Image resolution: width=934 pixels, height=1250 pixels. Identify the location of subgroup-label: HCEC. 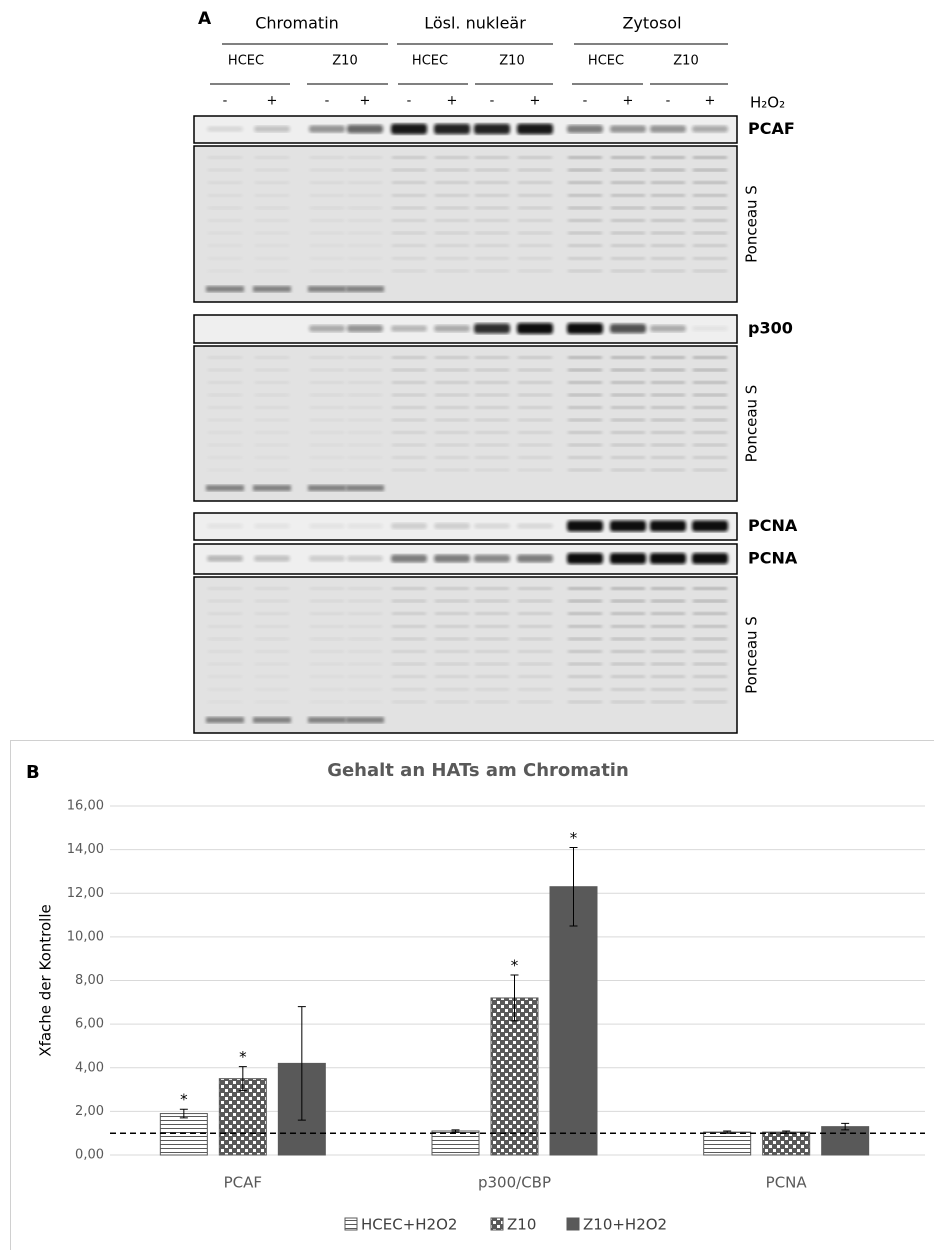
(430, 61).